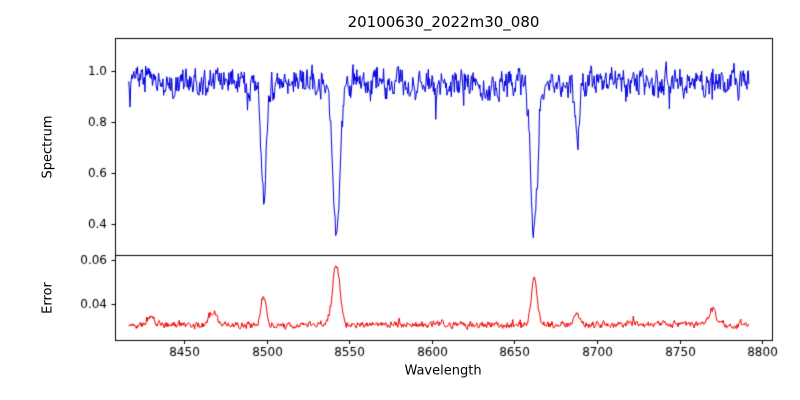  I want to click on y-axis-label-error: Error, so click(48, 298).